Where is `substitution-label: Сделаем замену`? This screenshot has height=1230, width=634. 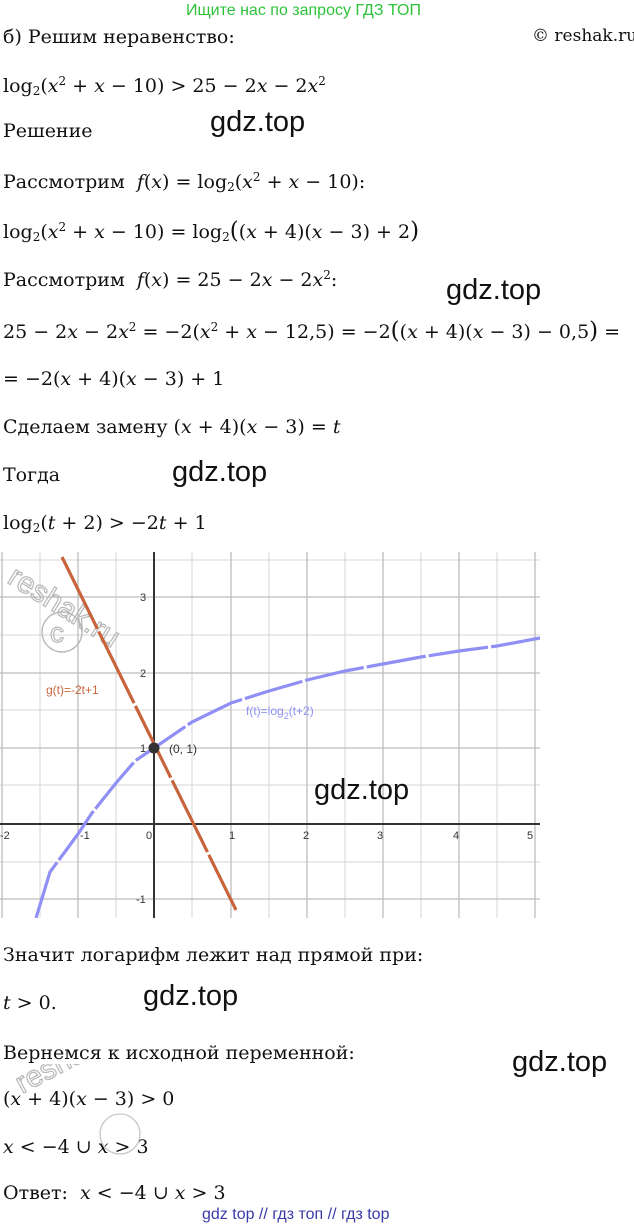
substitution-label: Сделаем замену is located at coordinates (85, 427).